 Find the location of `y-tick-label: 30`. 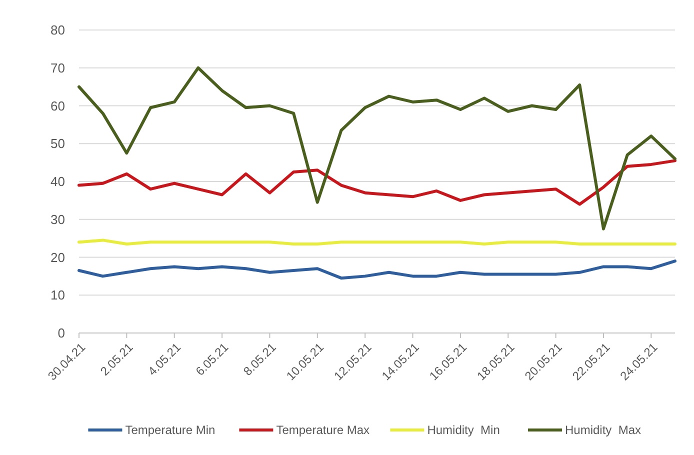

y-tick-label: 30 is located at coordinates (57, 219).